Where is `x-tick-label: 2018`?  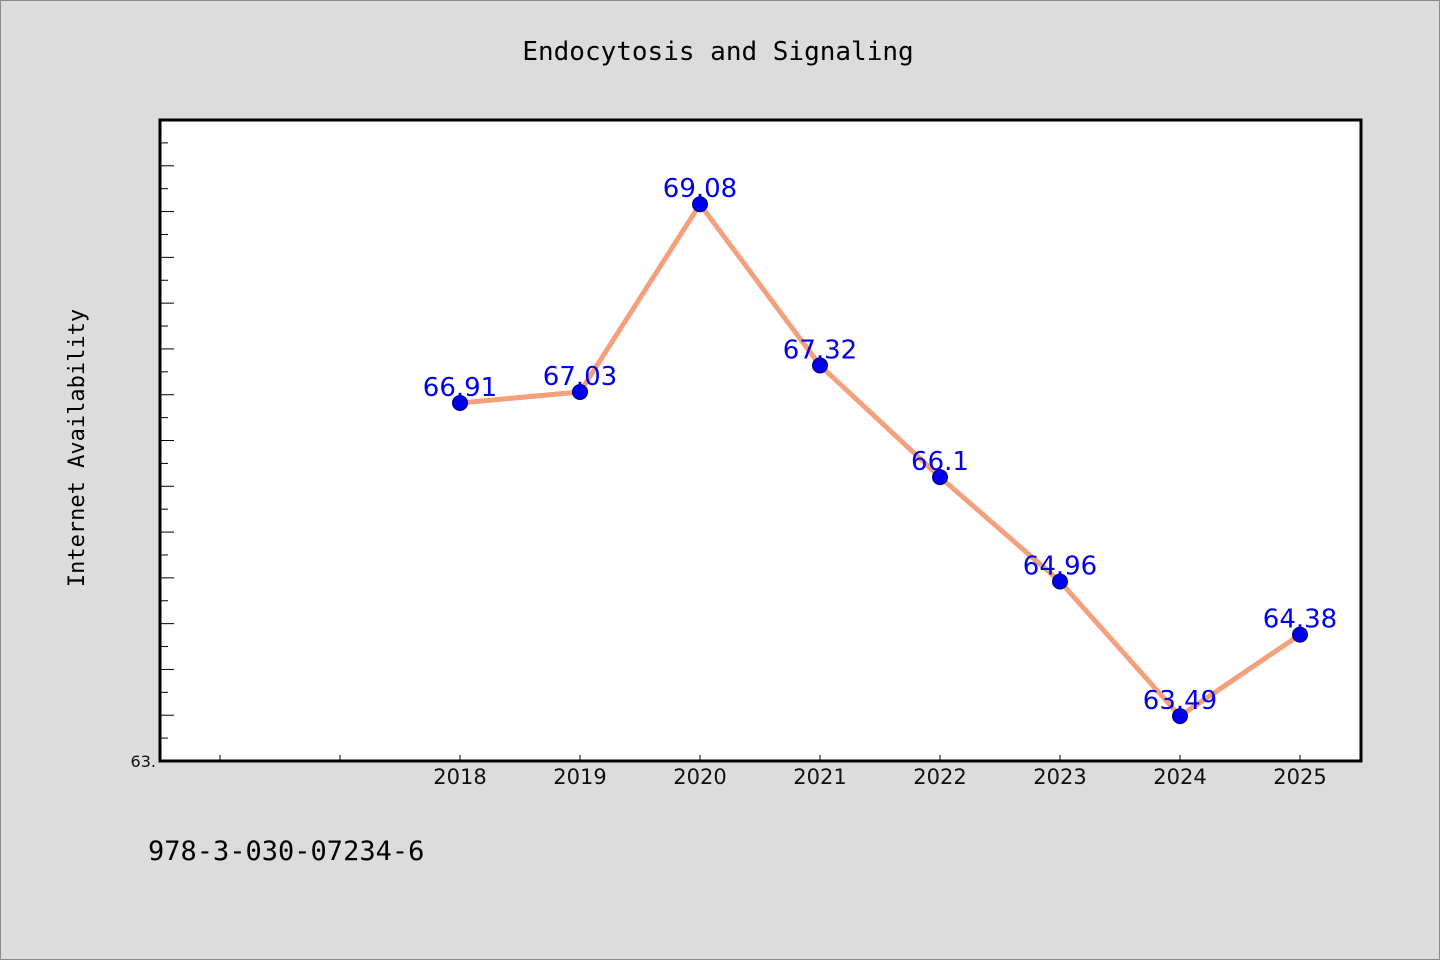 x-tick-label: 2018 is located at coordinates (459, 777).